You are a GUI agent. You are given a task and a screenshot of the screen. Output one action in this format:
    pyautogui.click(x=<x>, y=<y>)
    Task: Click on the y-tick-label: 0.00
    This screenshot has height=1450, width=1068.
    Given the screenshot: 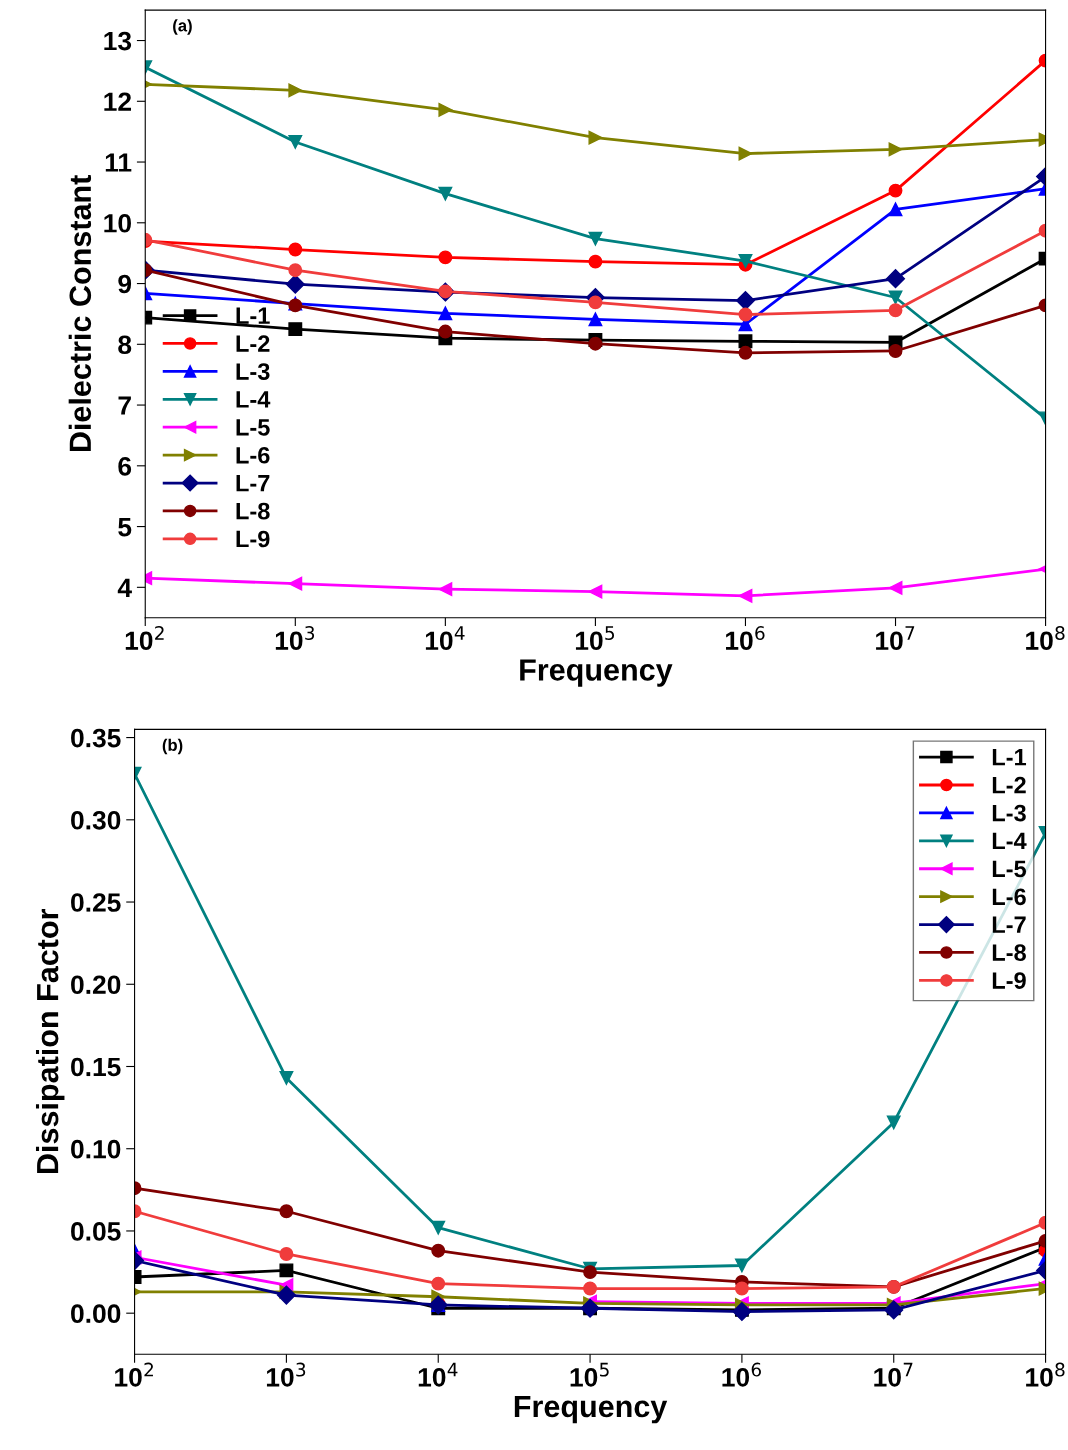 What is the action you would take?
    pyautogui.click(x=96, y=1314)
    